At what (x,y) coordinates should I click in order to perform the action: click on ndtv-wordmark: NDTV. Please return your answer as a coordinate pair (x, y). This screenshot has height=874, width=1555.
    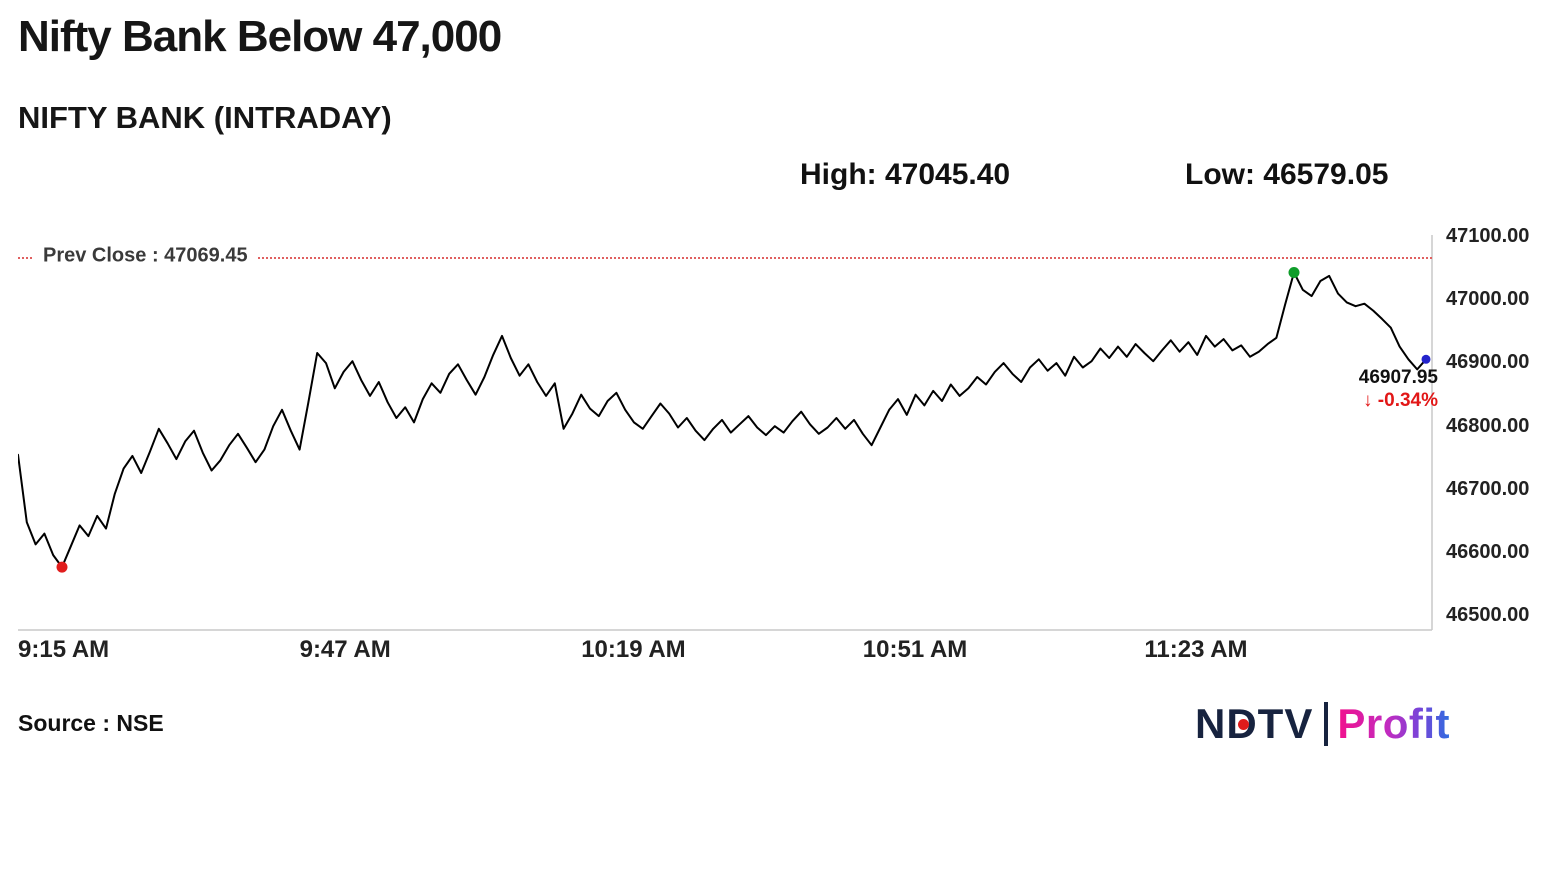
    Looking at the image, I should click on (1254, 724).